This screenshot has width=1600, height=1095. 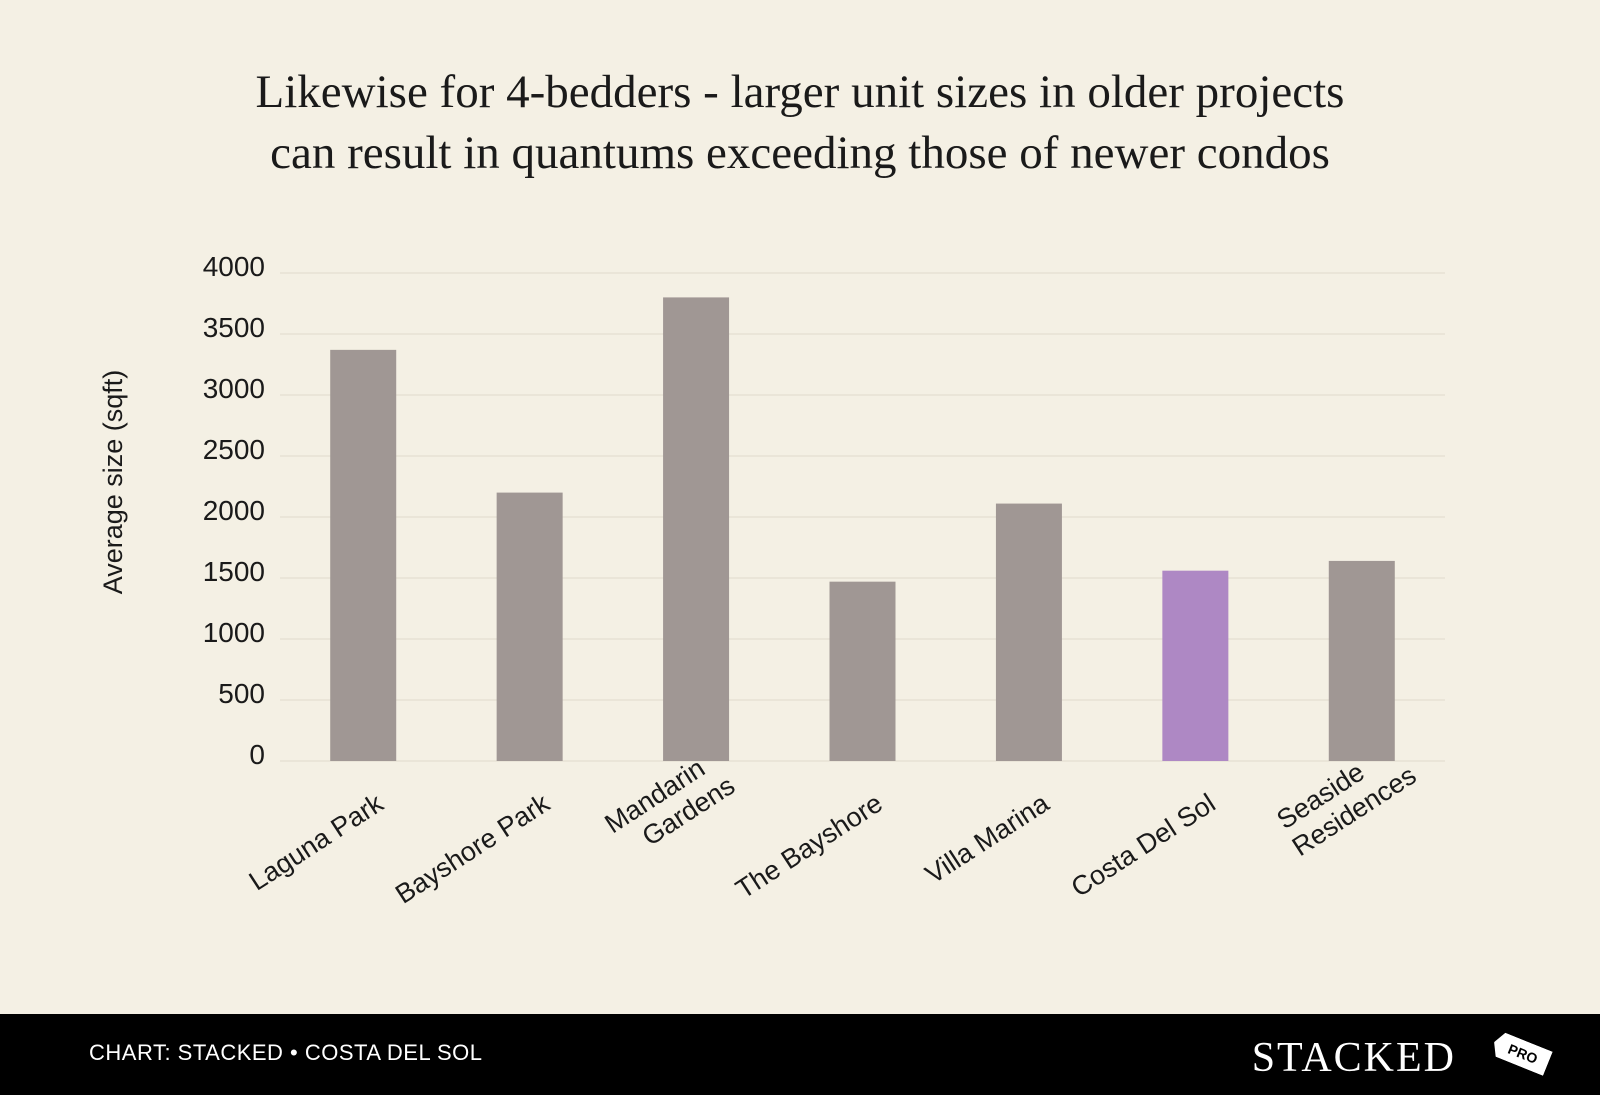 I want to click on x-tick-label: MandarinGardens, so click(x=669, y=804).